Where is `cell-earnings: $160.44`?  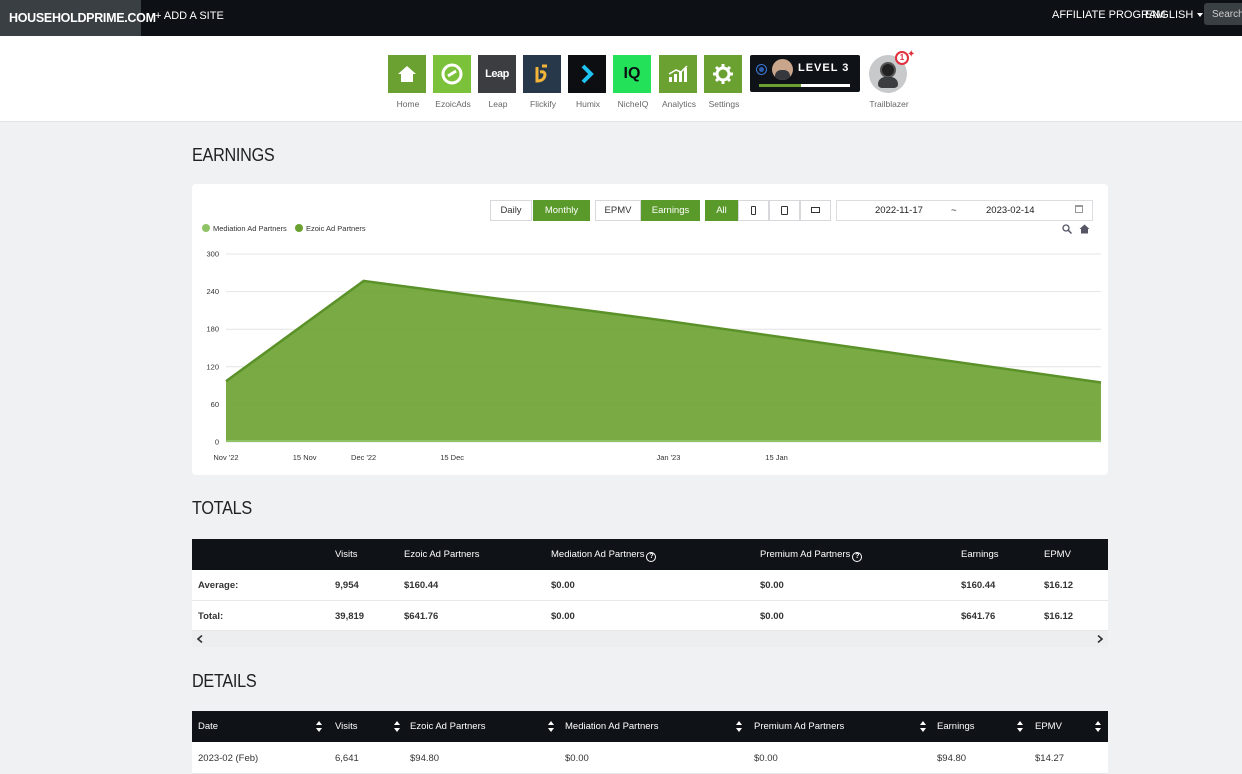
cell-earnings: $160.44 is located at coordinates (978, 585).